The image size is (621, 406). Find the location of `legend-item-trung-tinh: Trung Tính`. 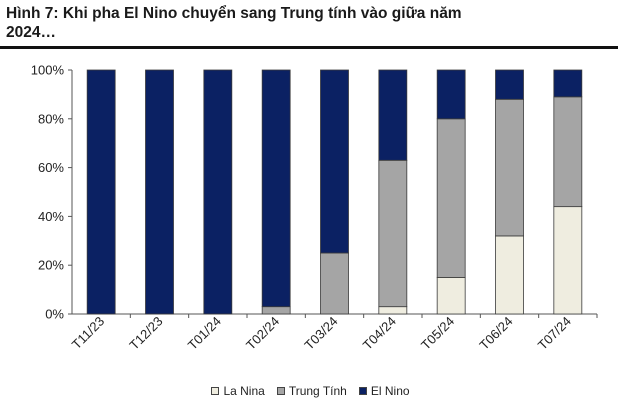

legend-item-trung-tinh: Trung Tính is located at coordinates (311, 391).